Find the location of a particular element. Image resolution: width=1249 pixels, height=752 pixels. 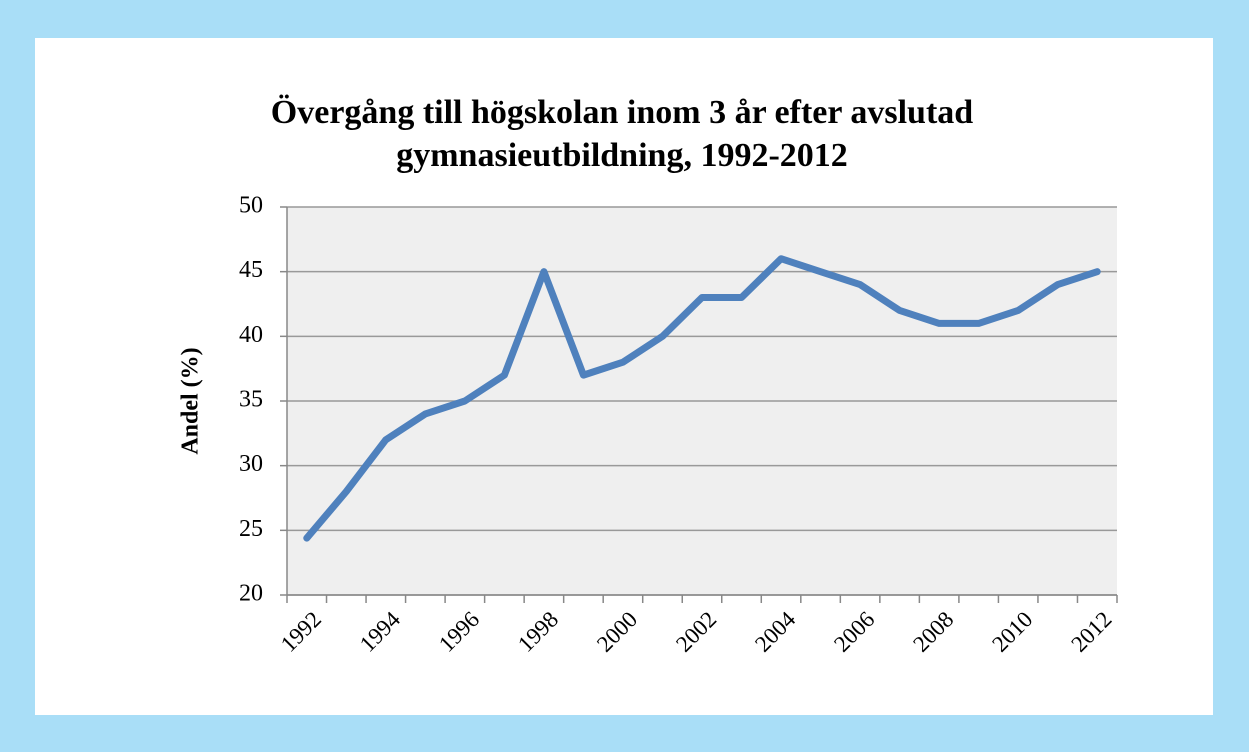

y-tick-label: 25 is located at coordinates (251, 529).